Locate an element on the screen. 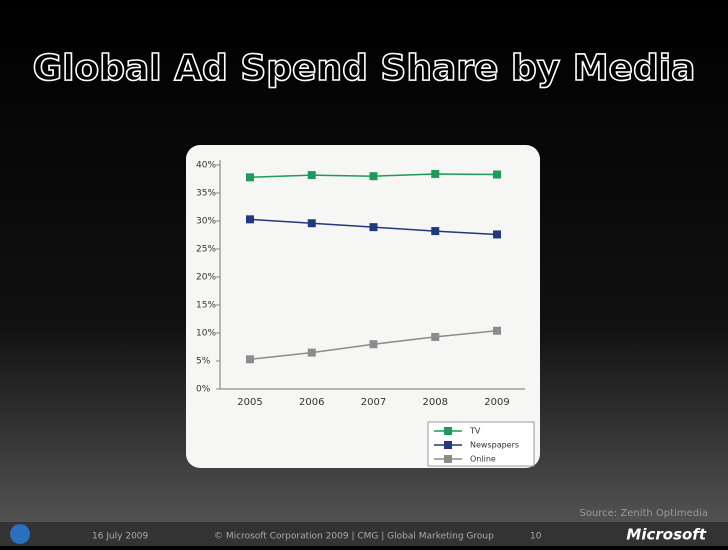 Image resolution: width=728 pixels, height=550 pixels. y-tick-label: 15% is located at coordinates (206, 306).